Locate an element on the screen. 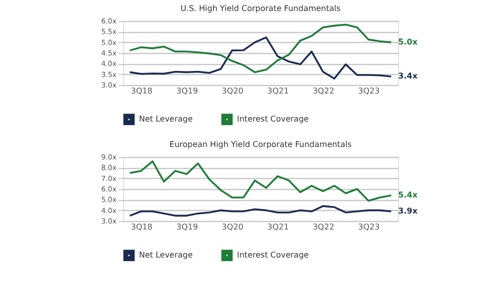 Image resolution: width=500 pixels, height=300 pixels. annotation: 5.0x is located at coordinates (408, 41).